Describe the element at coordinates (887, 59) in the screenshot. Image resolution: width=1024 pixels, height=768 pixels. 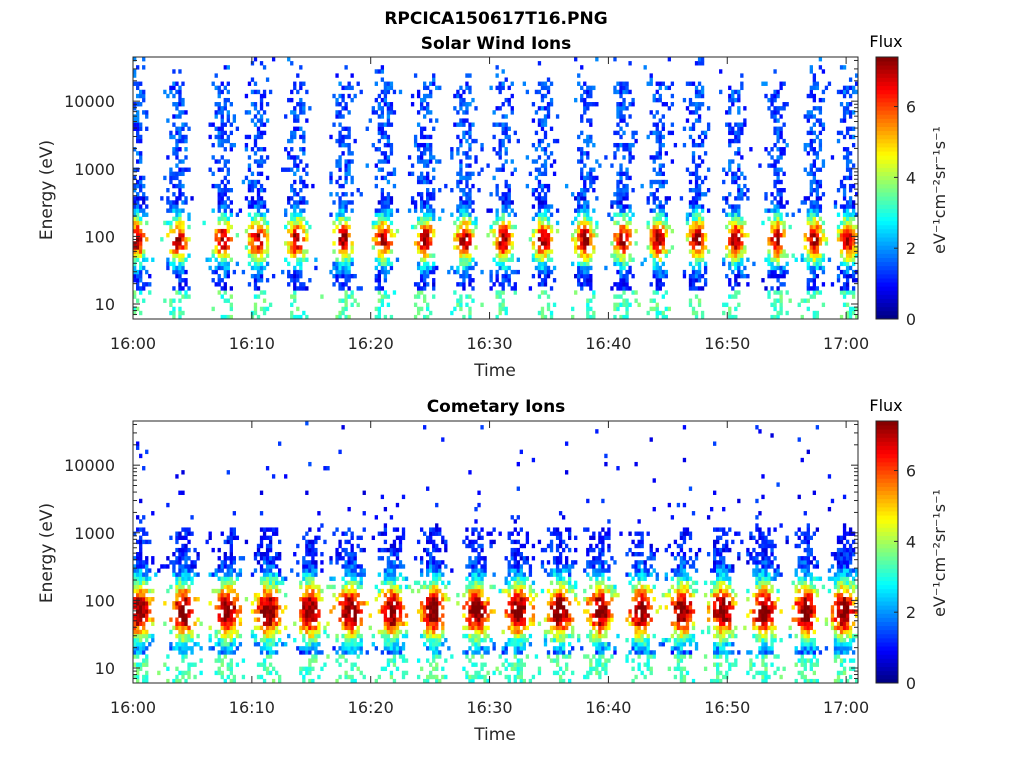
I see `colorbar-segment` at that location.